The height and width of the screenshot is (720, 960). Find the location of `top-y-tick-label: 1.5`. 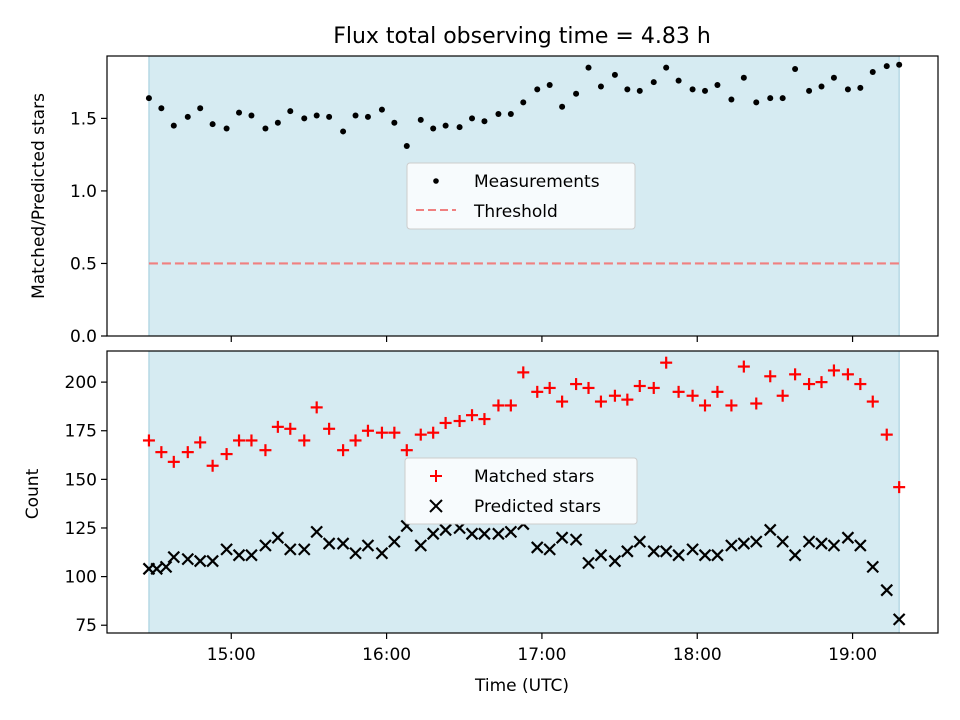

top-y-tick-label: 1.5 is located at coordinates (83, 119).